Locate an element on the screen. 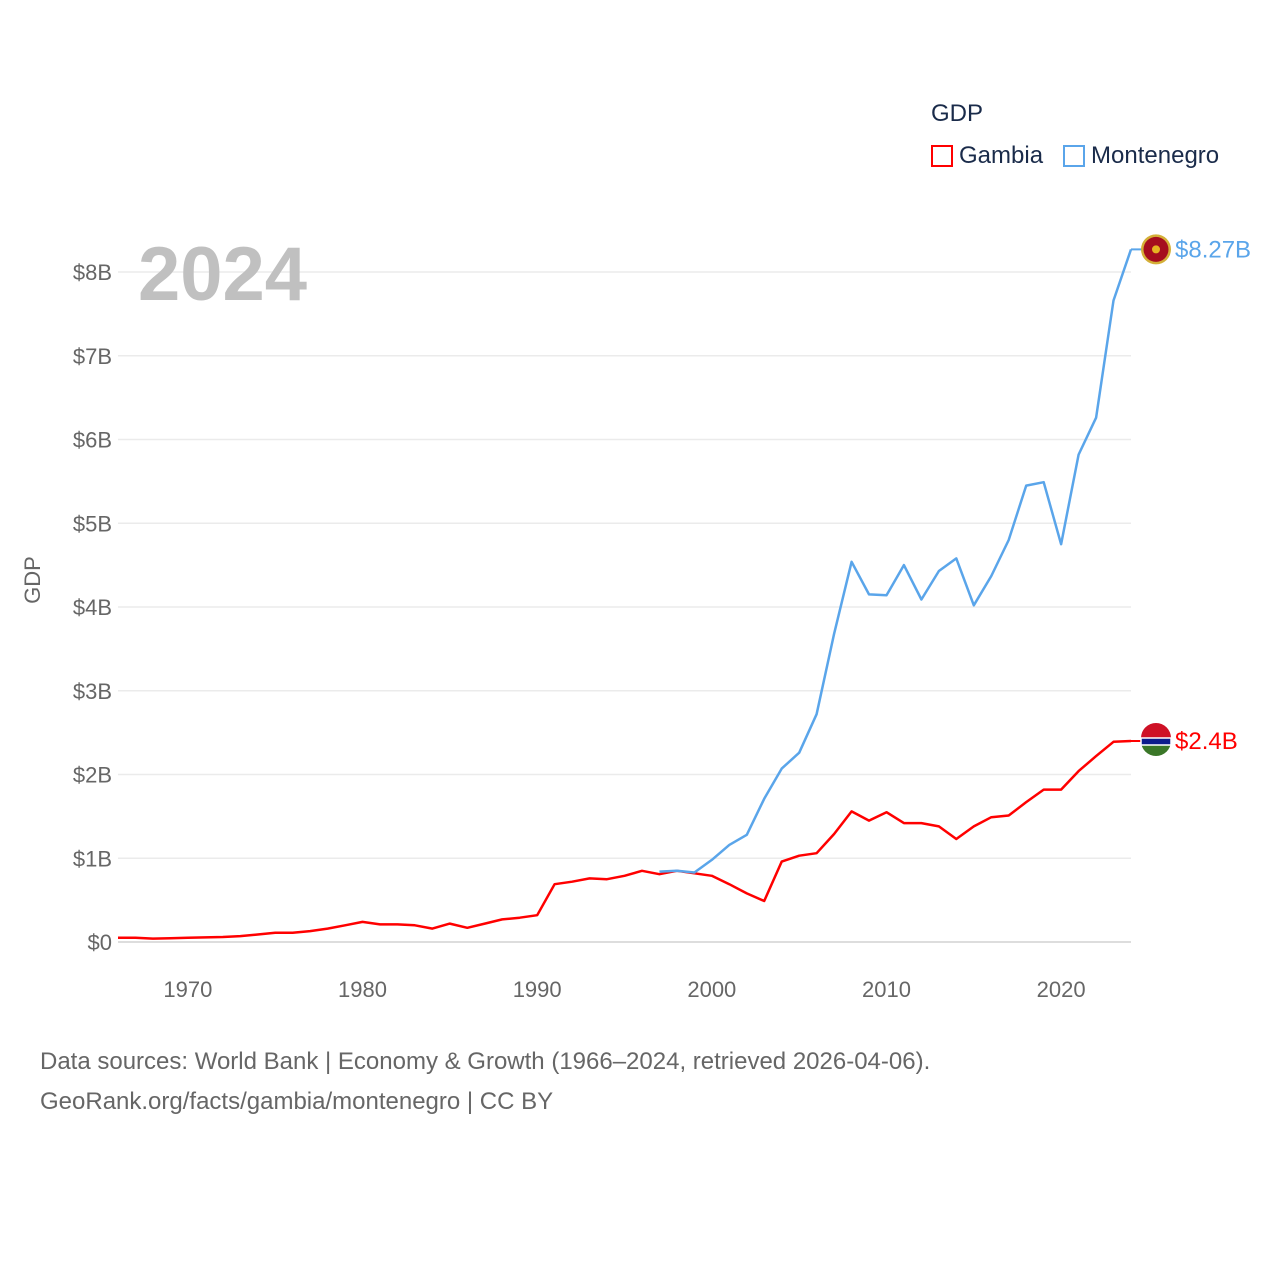 The height and width of the screenshot is (1280, 1280). gambia-flag-blue is located at coordinates (1156, 741).